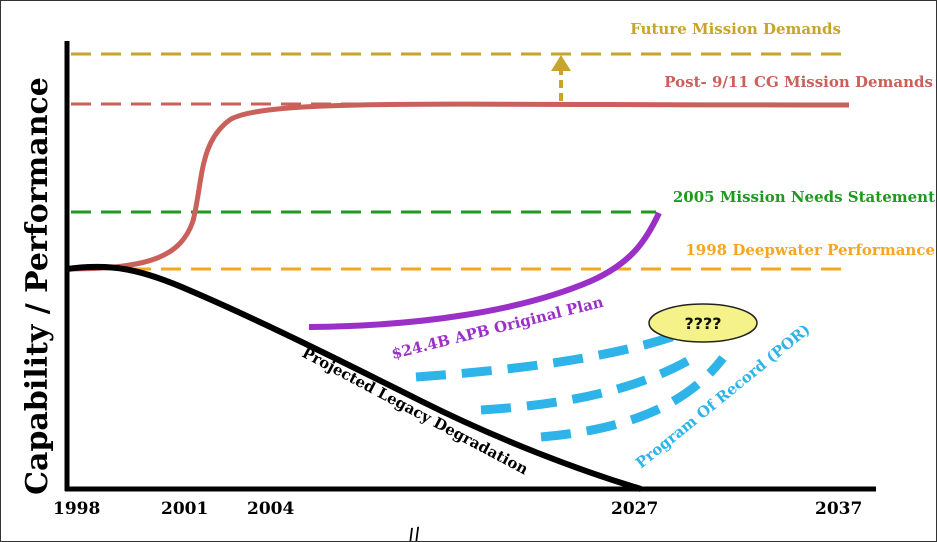 Image resolution: width=937 pixels, height=542 pixels. What do you see at coordinates (184, 509) in the screenshot?
I see `x-tick-2001: 2001` at bounding box center [184, 509].